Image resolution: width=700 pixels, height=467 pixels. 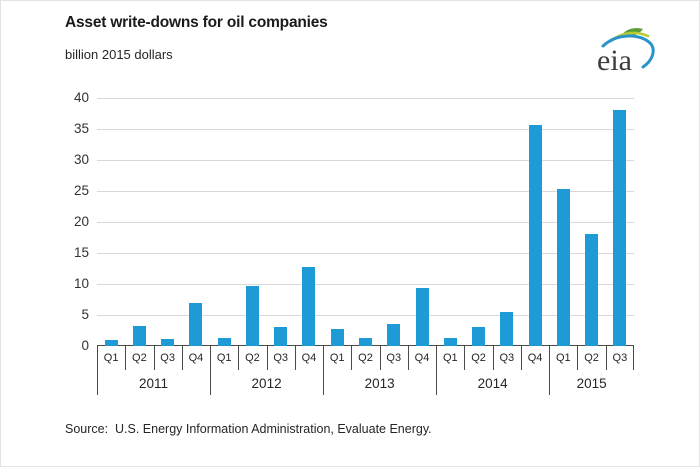 What do you see at coordinates (81, 283) in the screenshot?
I see `y-tick-label-10: 10` at bounding box center [81, 283].